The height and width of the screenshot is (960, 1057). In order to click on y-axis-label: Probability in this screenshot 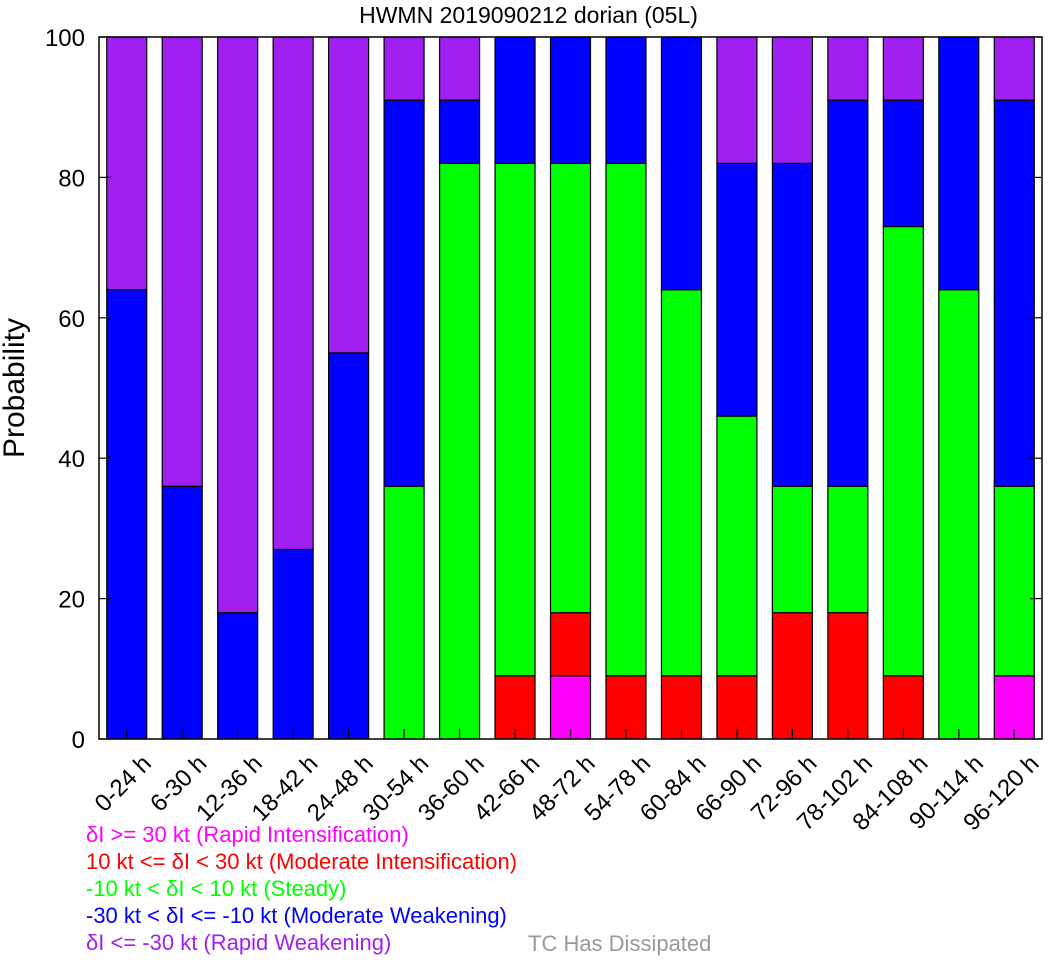, I will do `click(15, 388)`.